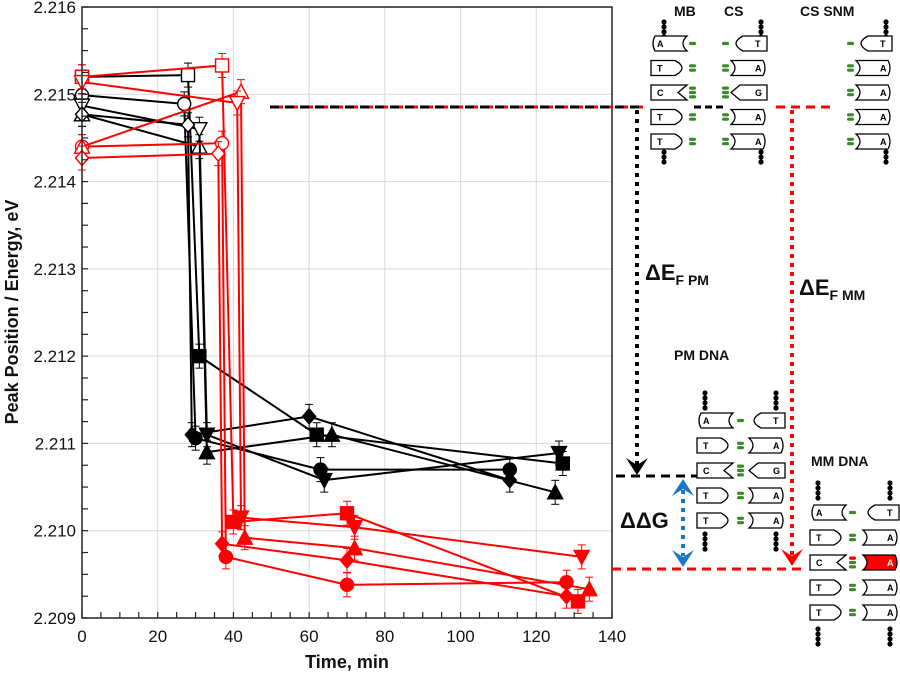 The width and height of the screenshot is (900, 676). I want to click on cs-snm-strand: T A A A A, so click(870, 92).